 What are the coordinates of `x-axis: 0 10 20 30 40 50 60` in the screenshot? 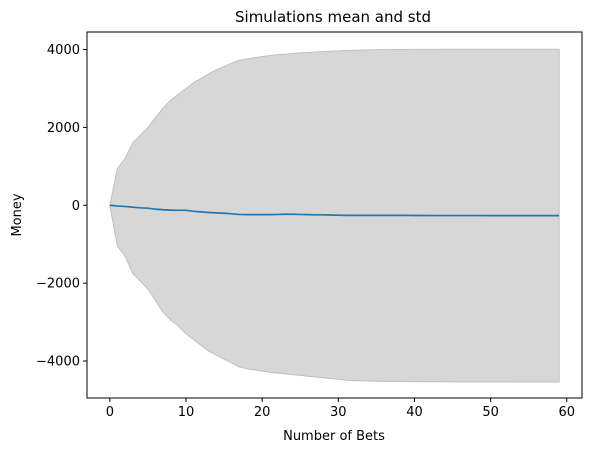 It's located at (340, 409).